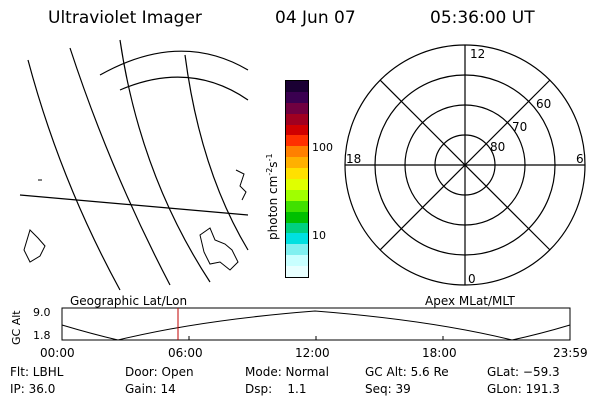 The height and width of the screenshot is (400, 600). Describe the element at coordinates (312, 353) in the screenshot. I see `alt-xtick-12: 12:00` at that location.